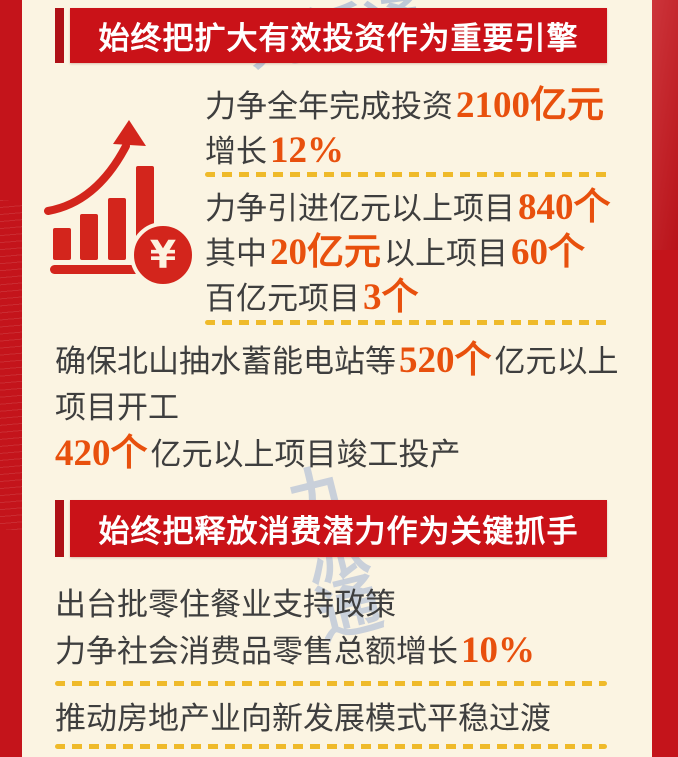 This screenshot has height=757, width=678. Describe the element at coordinates (360, 208) in the screenshot. I see `projects-line1-text: 力争引进亿元以上项目` at that location.